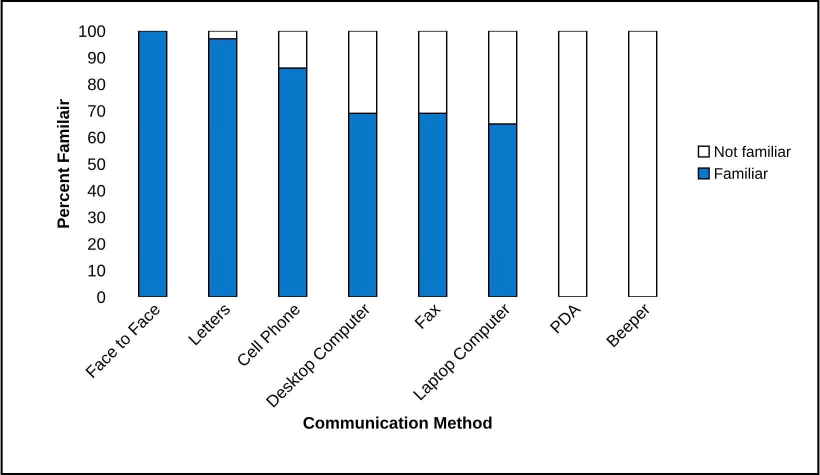 The image size is (820, 475). Describe the element at coordinates (97, 217) in the screenshot. I see `y-tick-label: 30` at that location.